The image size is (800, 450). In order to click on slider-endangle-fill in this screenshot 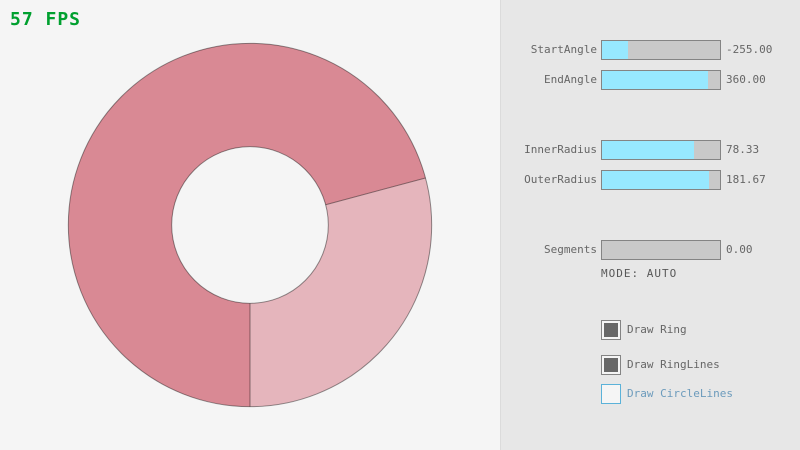, I will do `click(655, 80)`.